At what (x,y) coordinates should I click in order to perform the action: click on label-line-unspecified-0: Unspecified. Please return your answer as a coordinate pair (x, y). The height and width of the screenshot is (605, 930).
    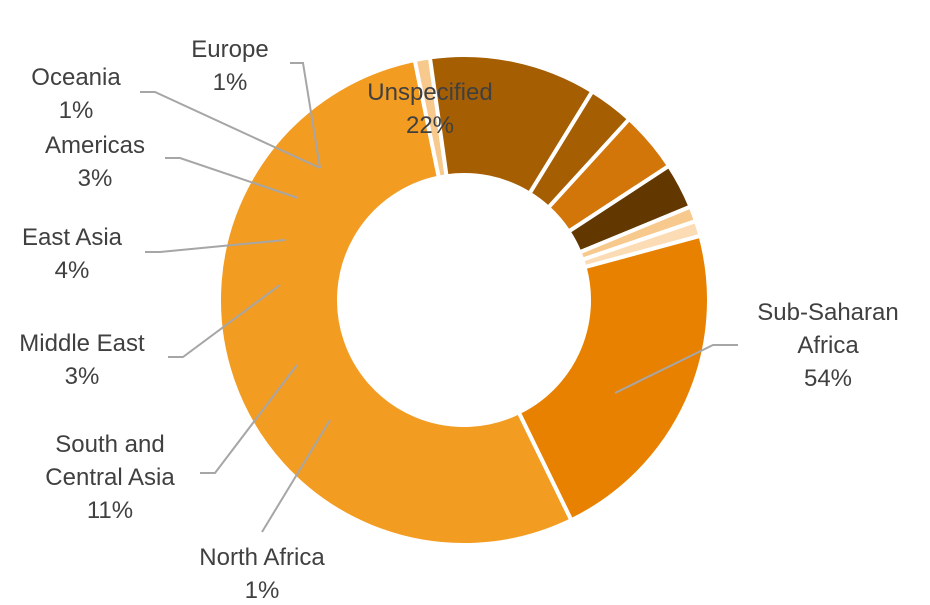
    Looking at the image, I should click on (429, 92).